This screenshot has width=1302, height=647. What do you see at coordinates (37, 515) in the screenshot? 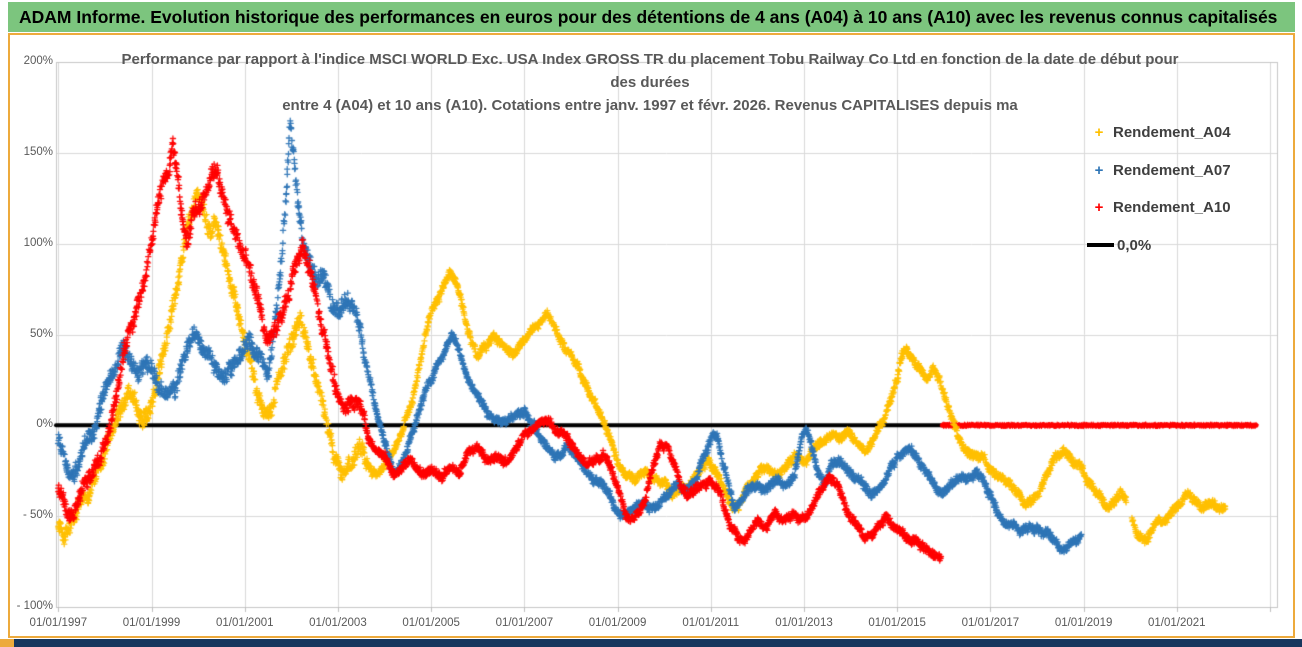
I see `y-axis-tick-label: - 50%` at bounding box center [37, 515].